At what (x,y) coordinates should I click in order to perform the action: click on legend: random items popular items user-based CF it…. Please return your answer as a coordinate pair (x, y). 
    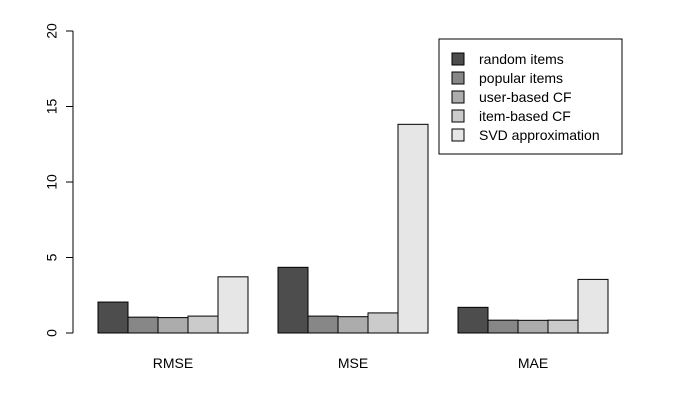
    Looking at the image, I should click on (530, 96).